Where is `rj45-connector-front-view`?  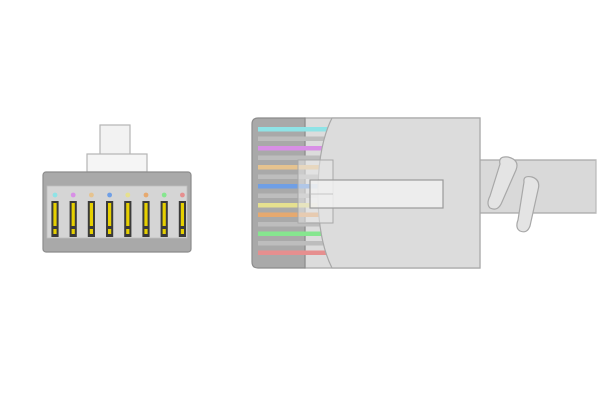
rj45-connector-front-view is located at coordinates (117, 188).